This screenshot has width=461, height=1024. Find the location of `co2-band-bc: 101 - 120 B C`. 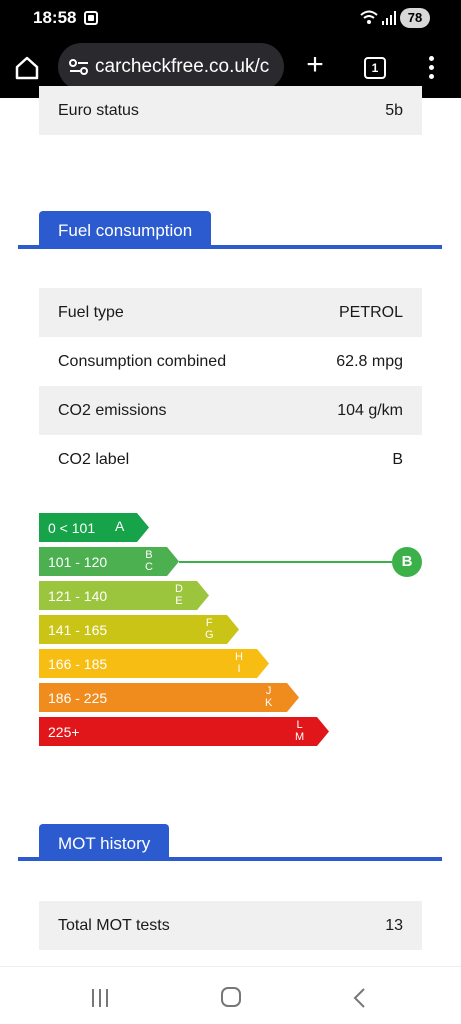

co2-band-bc: 101 - 120 B C is located at coordinates (109, 561).